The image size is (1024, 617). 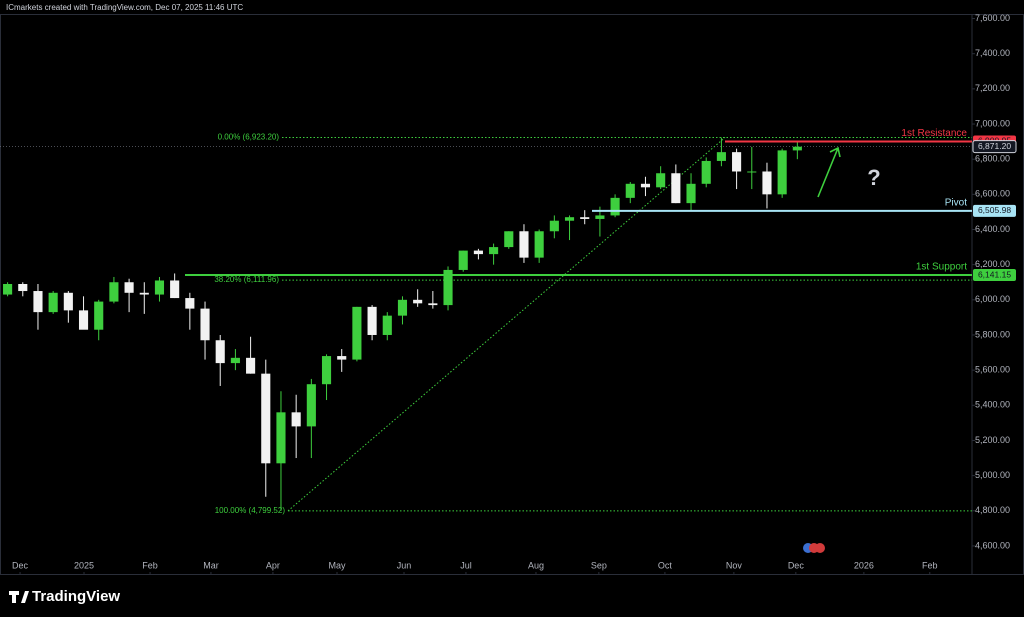 I want to click on price-box, so click(x=994, y=147).